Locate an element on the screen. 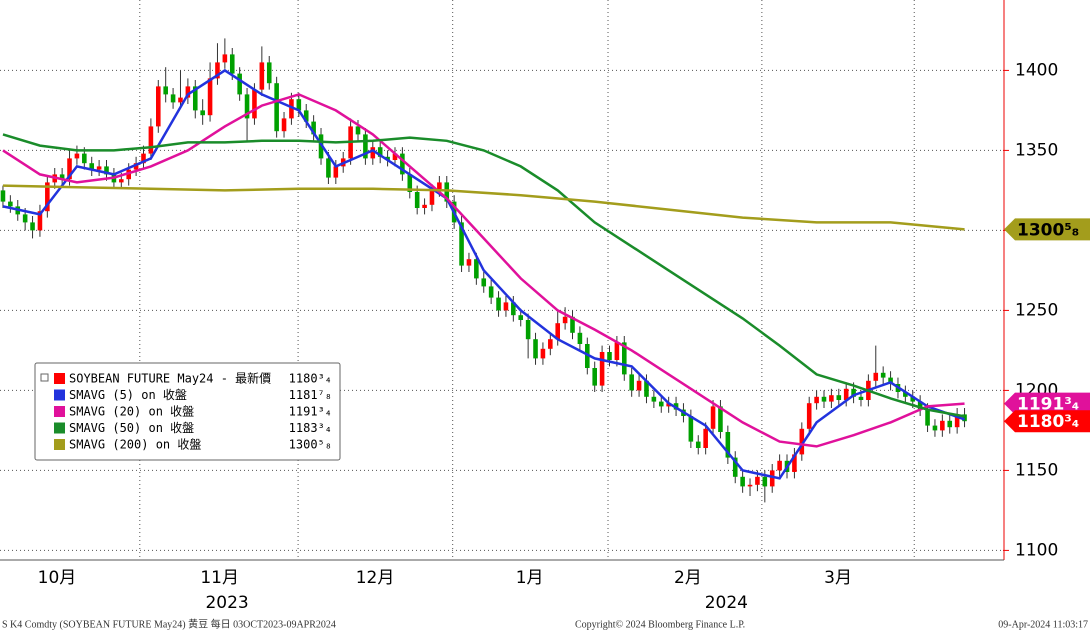 This screenshot has height=633, width=1090. legend-value: 1183³₄ is located at coordinates (310, 428).